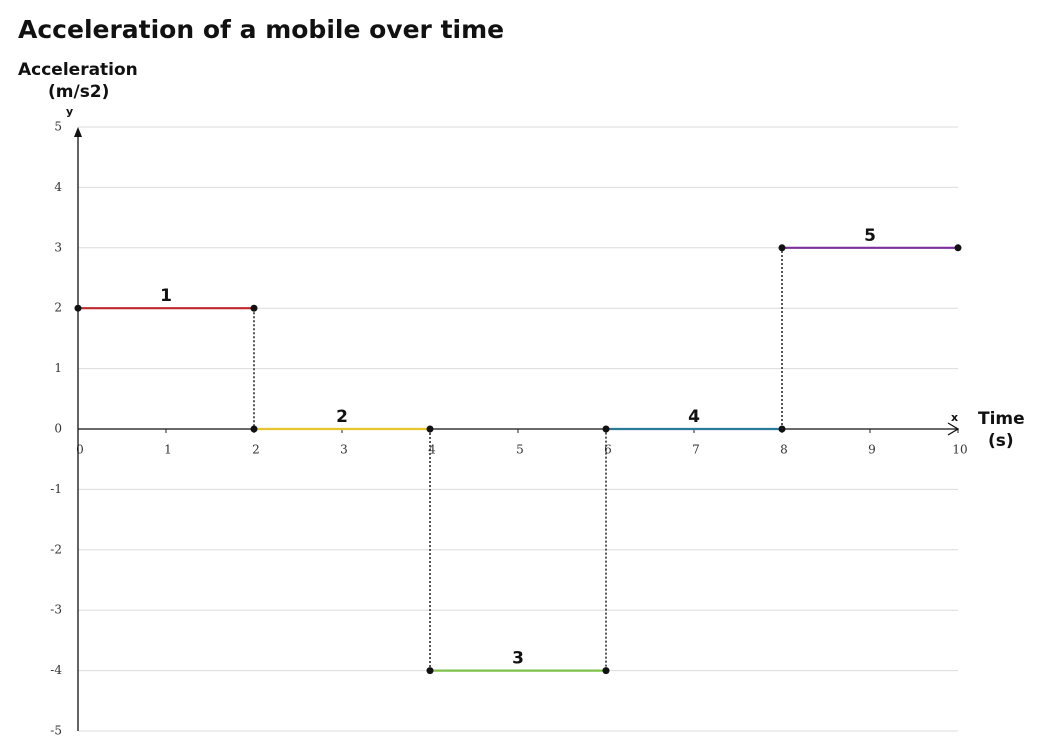 Image resolution: width=1046 pixels, height=756 pixels. I want to click on x-tick-label: 4, so click(432, 450).